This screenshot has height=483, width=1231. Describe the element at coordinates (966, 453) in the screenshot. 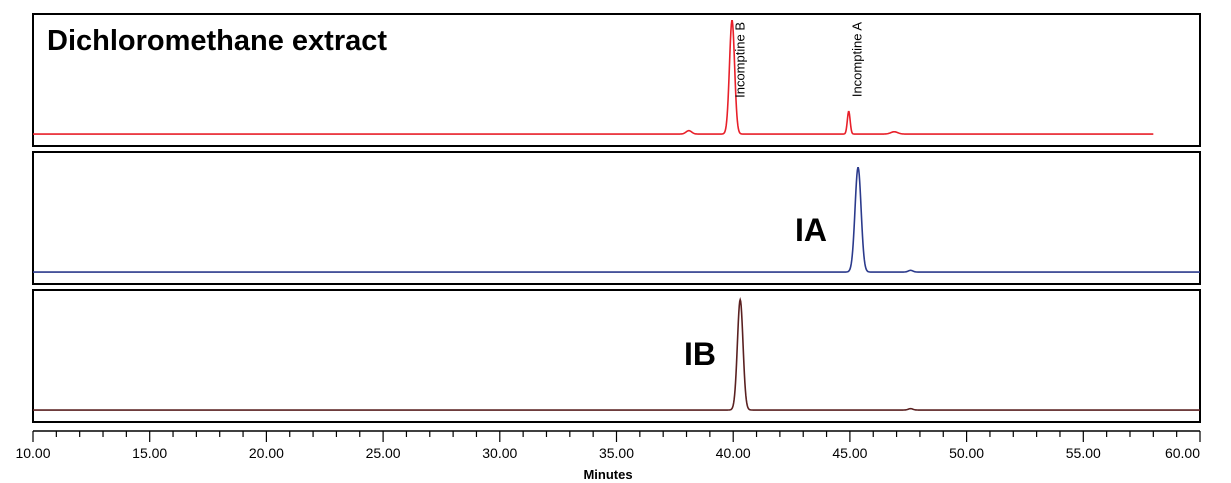

I see `x-tick-label: 50.00` at that location.